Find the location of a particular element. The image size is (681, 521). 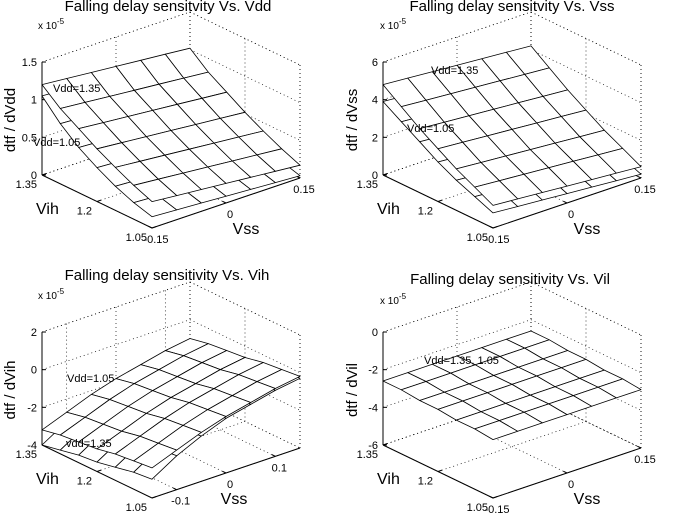

x-tick-label: 0.1 is located at coordinates (279, 468).